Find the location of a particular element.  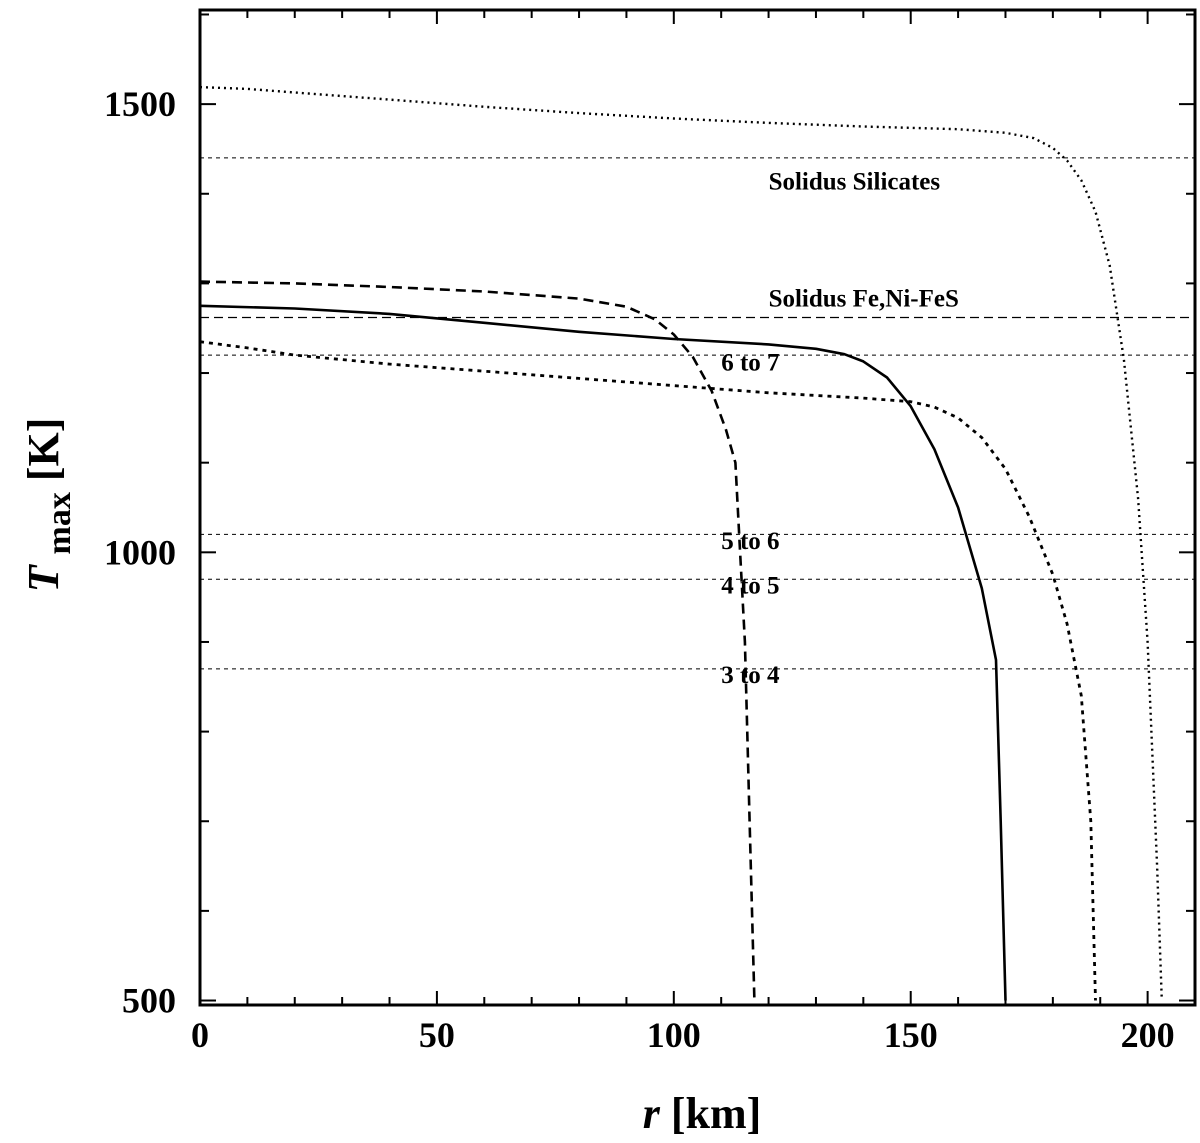

y-axis-label-unit: [K] is located at coordinates (43, 450).